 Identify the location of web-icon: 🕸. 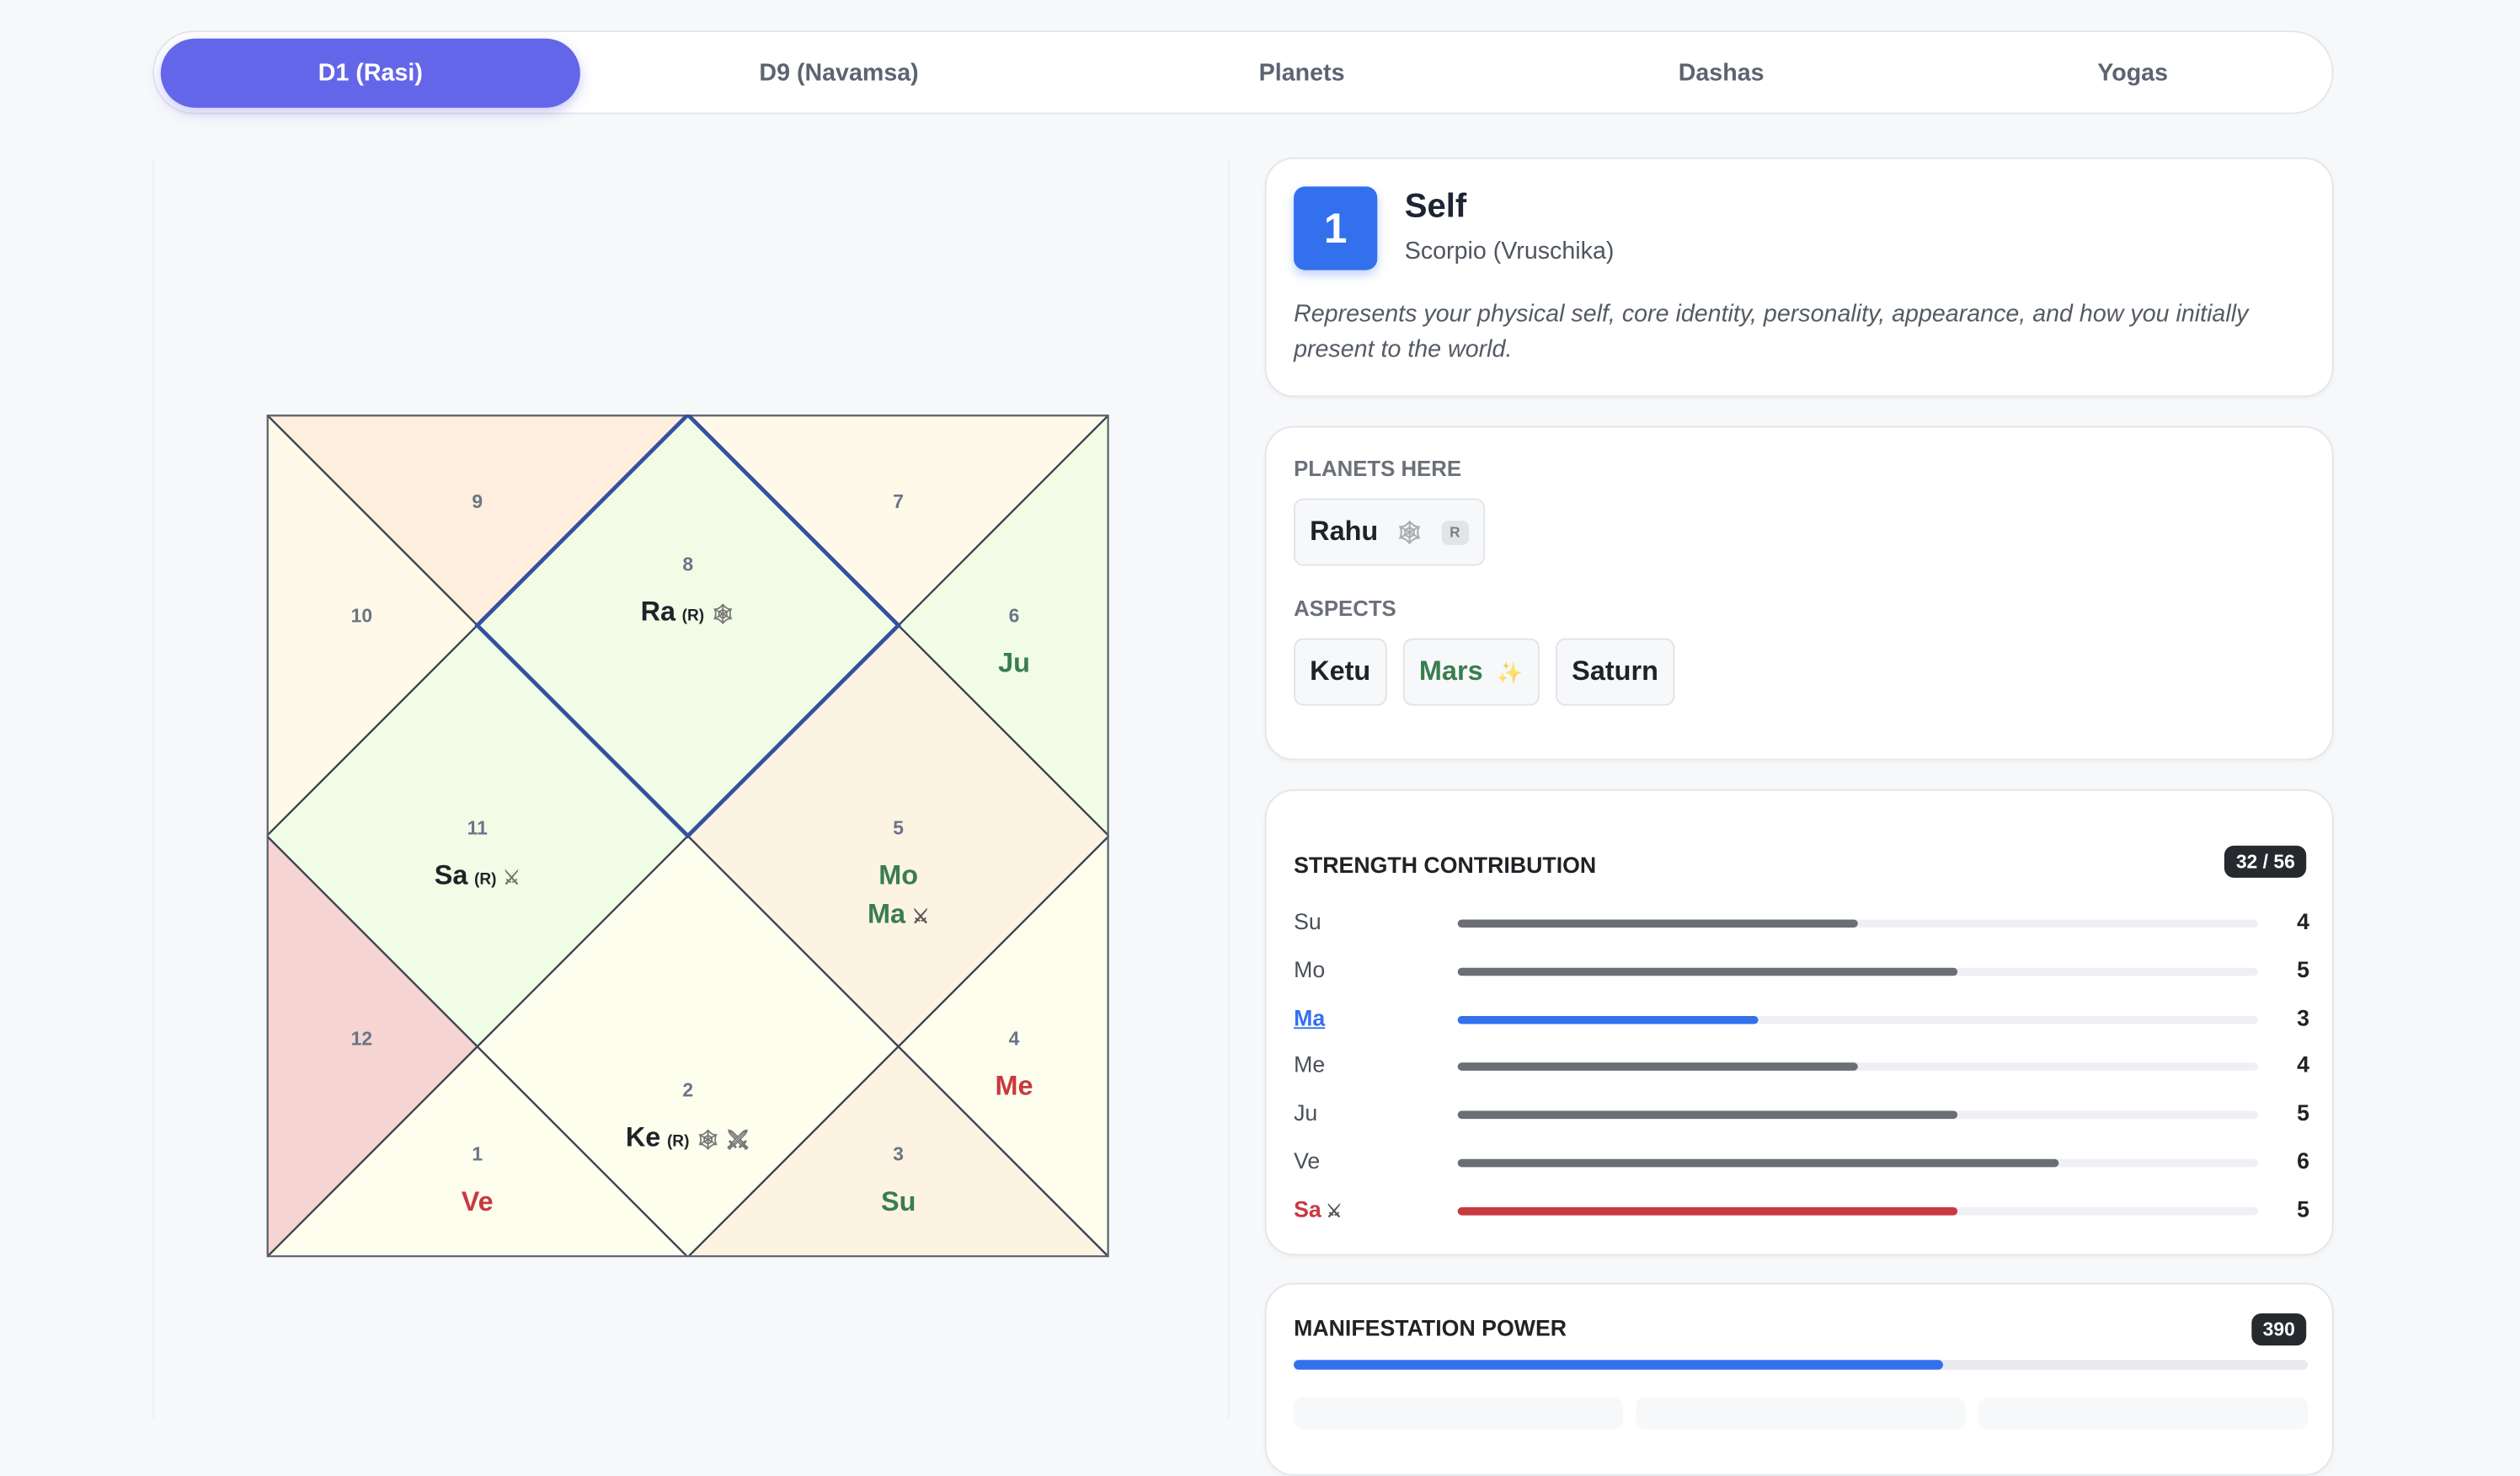
(1409, 532).